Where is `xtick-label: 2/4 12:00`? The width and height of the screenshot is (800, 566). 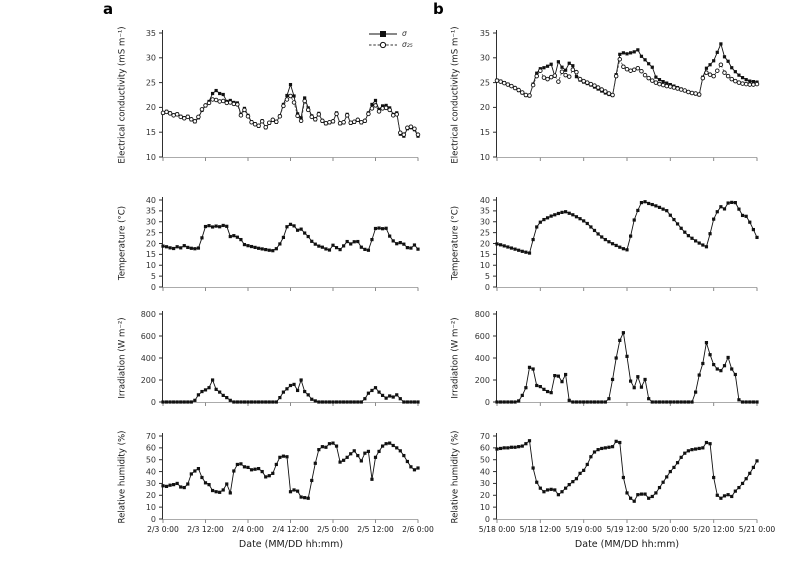
xtick-label: 2/4 12:00 is located at coordinates (290, 529).